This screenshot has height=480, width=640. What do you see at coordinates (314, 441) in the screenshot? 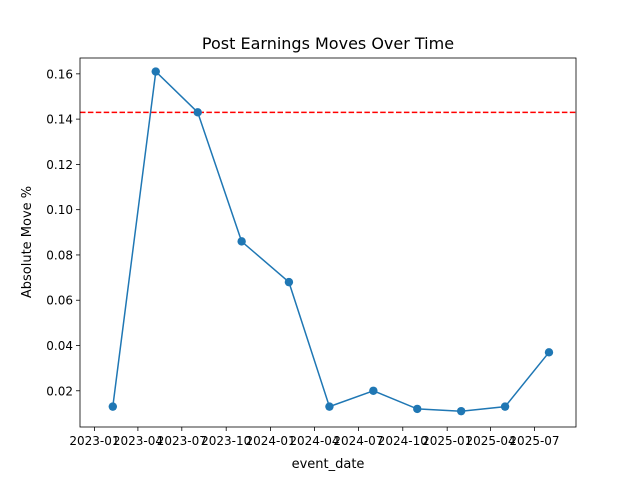
I see `x-tick-label-6: 2024-04` at bounding box center [314, 441].